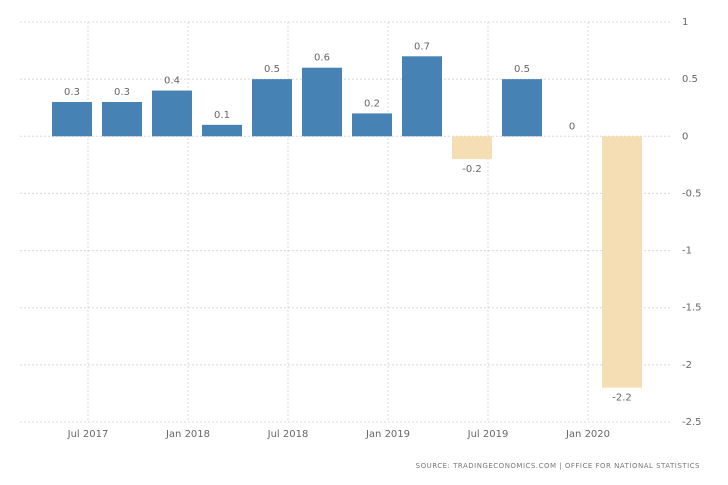  What do you see at coordinates (422, 46) in the screenshot?
I see `value-label: 0.7` at bounding box center [422, 46].